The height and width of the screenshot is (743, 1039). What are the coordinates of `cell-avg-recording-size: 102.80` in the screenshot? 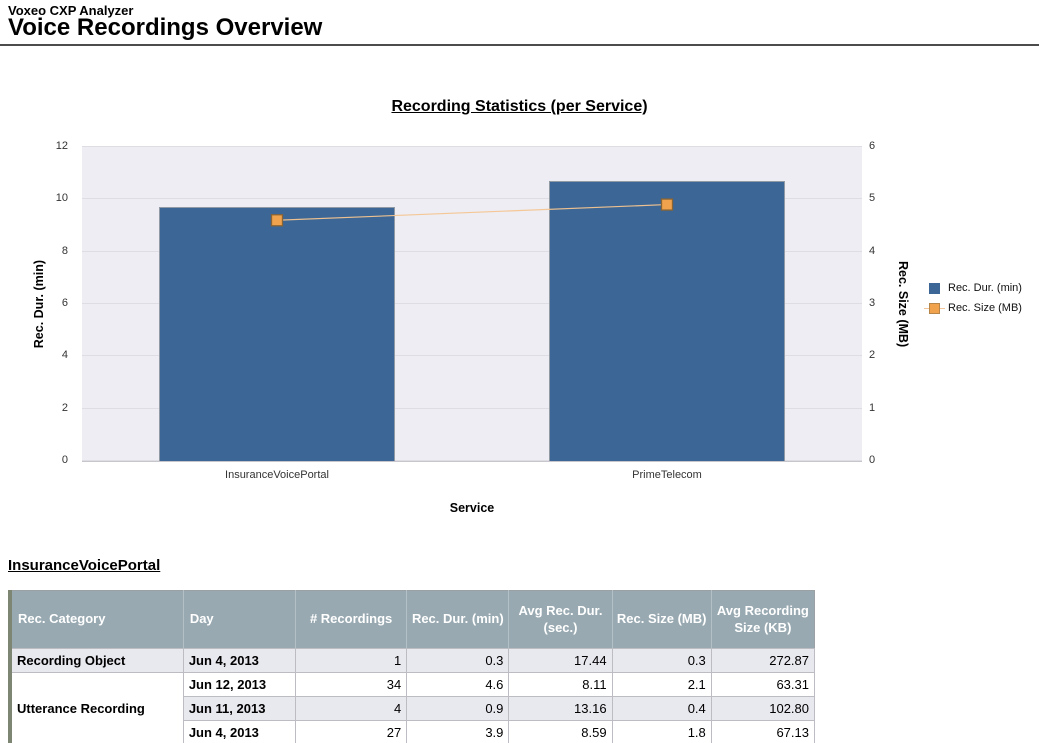 It's located at (763, 708).